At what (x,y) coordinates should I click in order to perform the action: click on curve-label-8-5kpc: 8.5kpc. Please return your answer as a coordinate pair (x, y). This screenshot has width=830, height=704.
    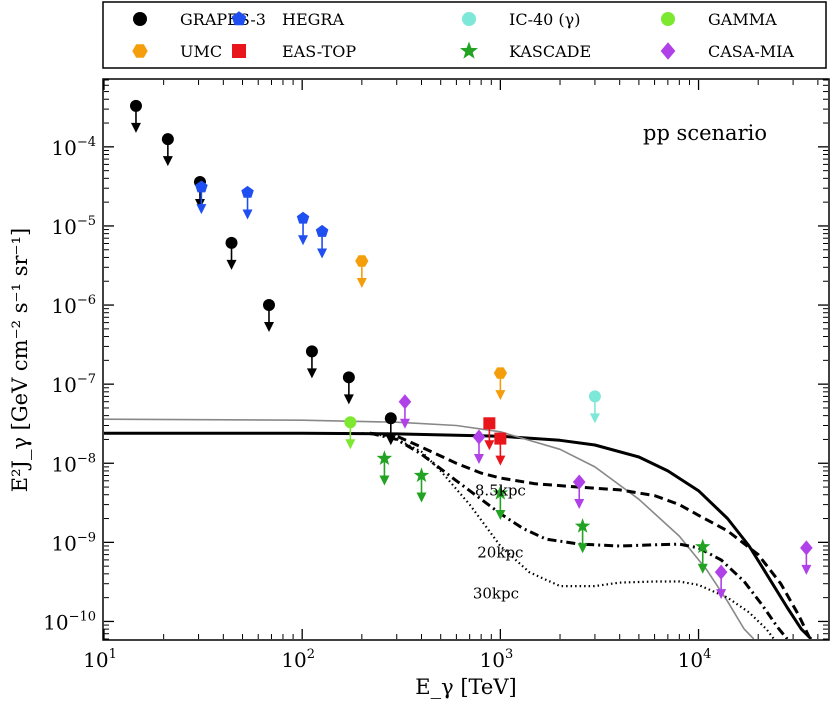
    Looking at the image, I should click on (500, 491).